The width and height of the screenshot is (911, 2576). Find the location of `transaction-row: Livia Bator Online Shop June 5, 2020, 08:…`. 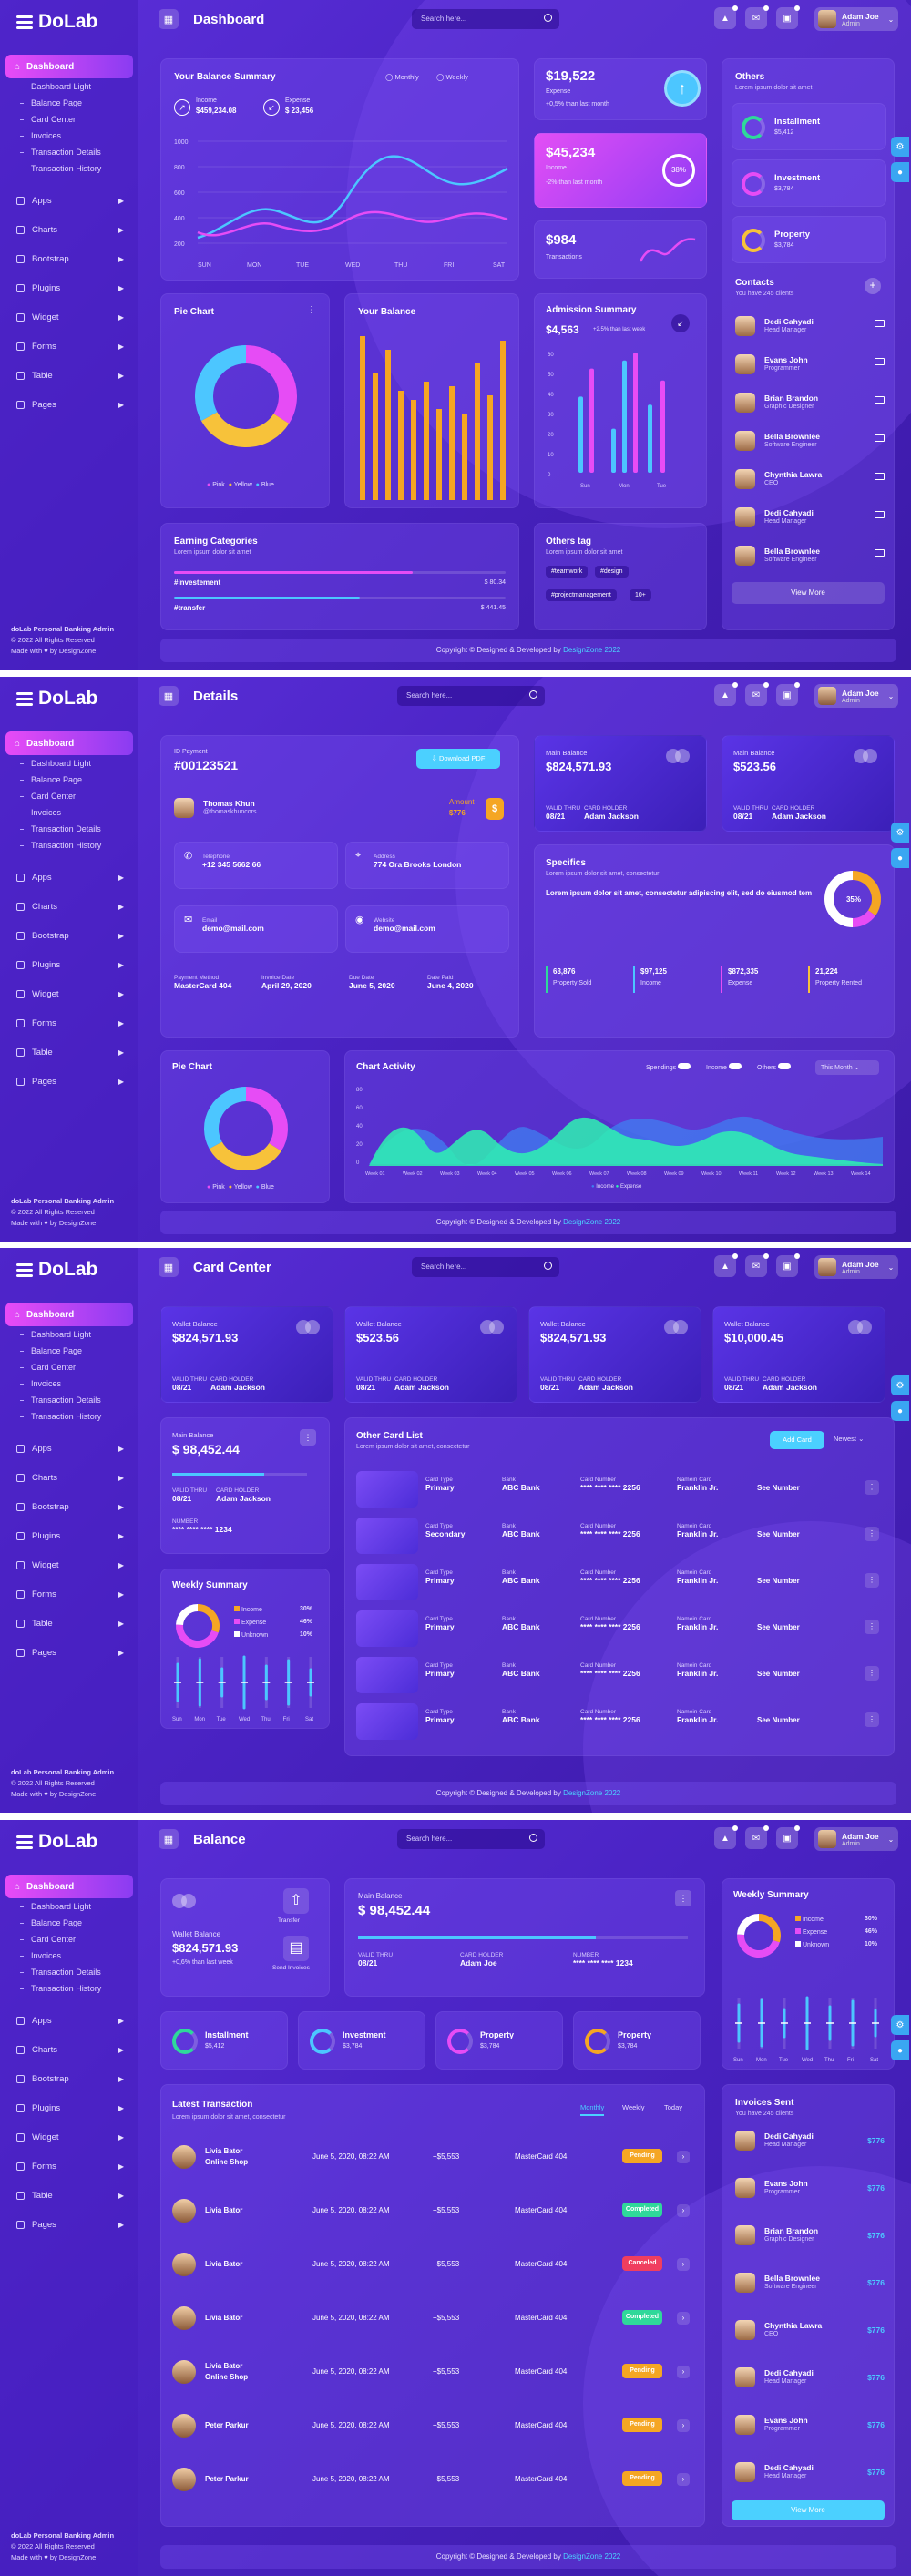

transaction-row: Livia Bator Online Shop June 5, 2020, 08:… is located at coordinates (433, 2373).